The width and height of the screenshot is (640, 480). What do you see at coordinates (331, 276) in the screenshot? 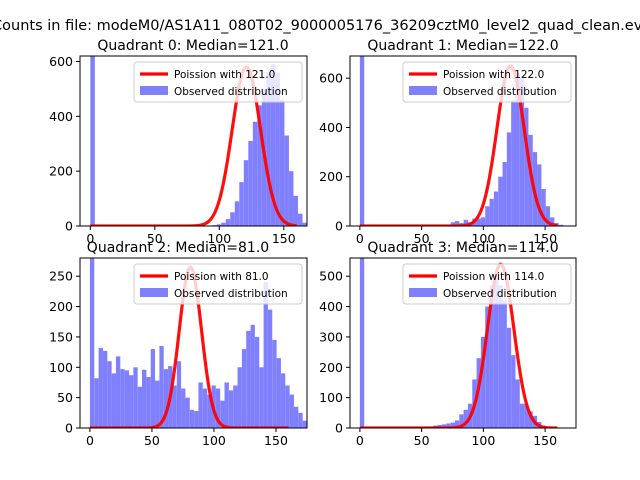
I see `y-tick-label: 500` at bounding box center [331, 276].